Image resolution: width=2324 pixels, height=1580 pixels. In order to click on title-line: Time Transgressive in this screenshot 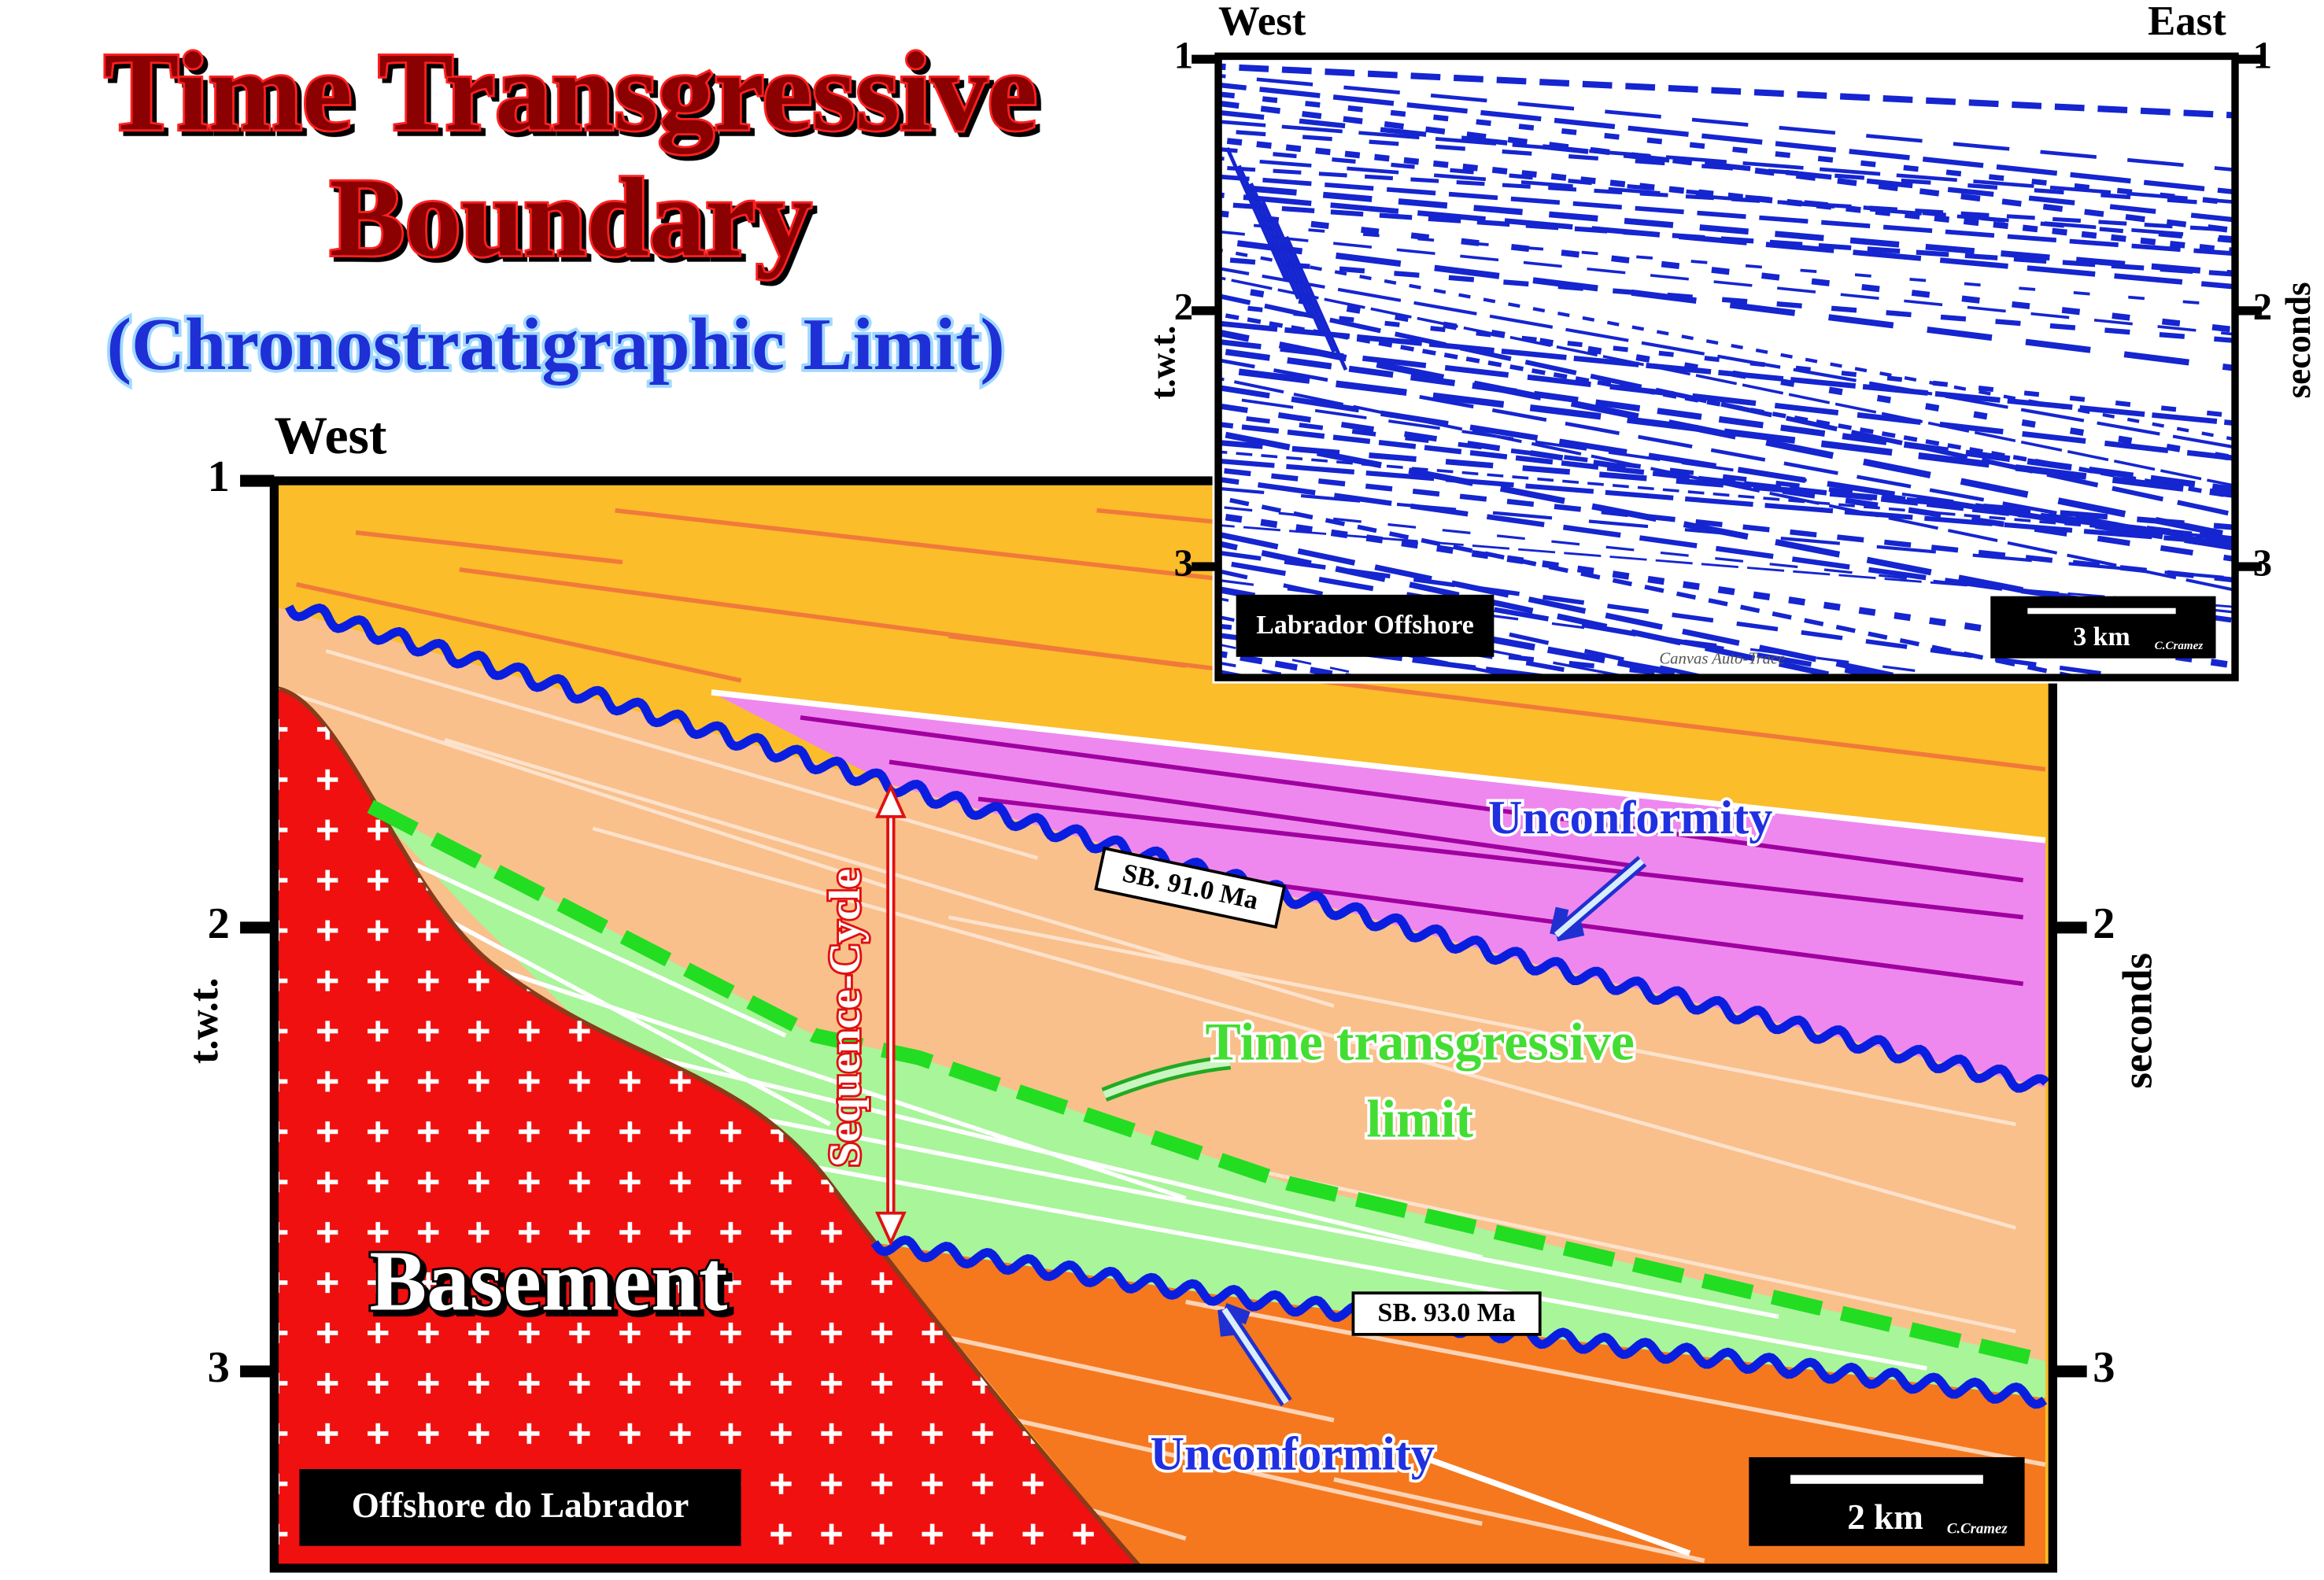, I will do `click(570, 92)`.